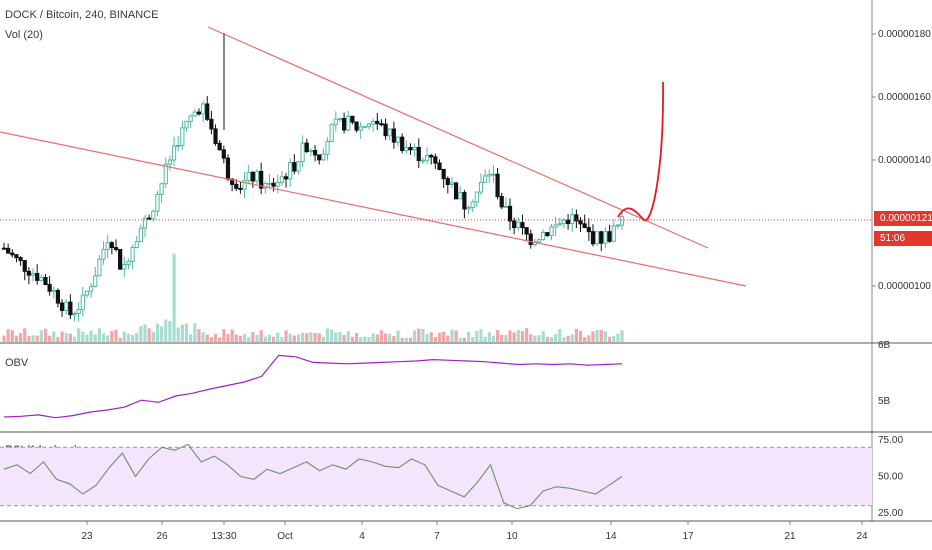  Describe the element at coordinates (313, 386) in the screenshot. I see `obv-line` at that location.